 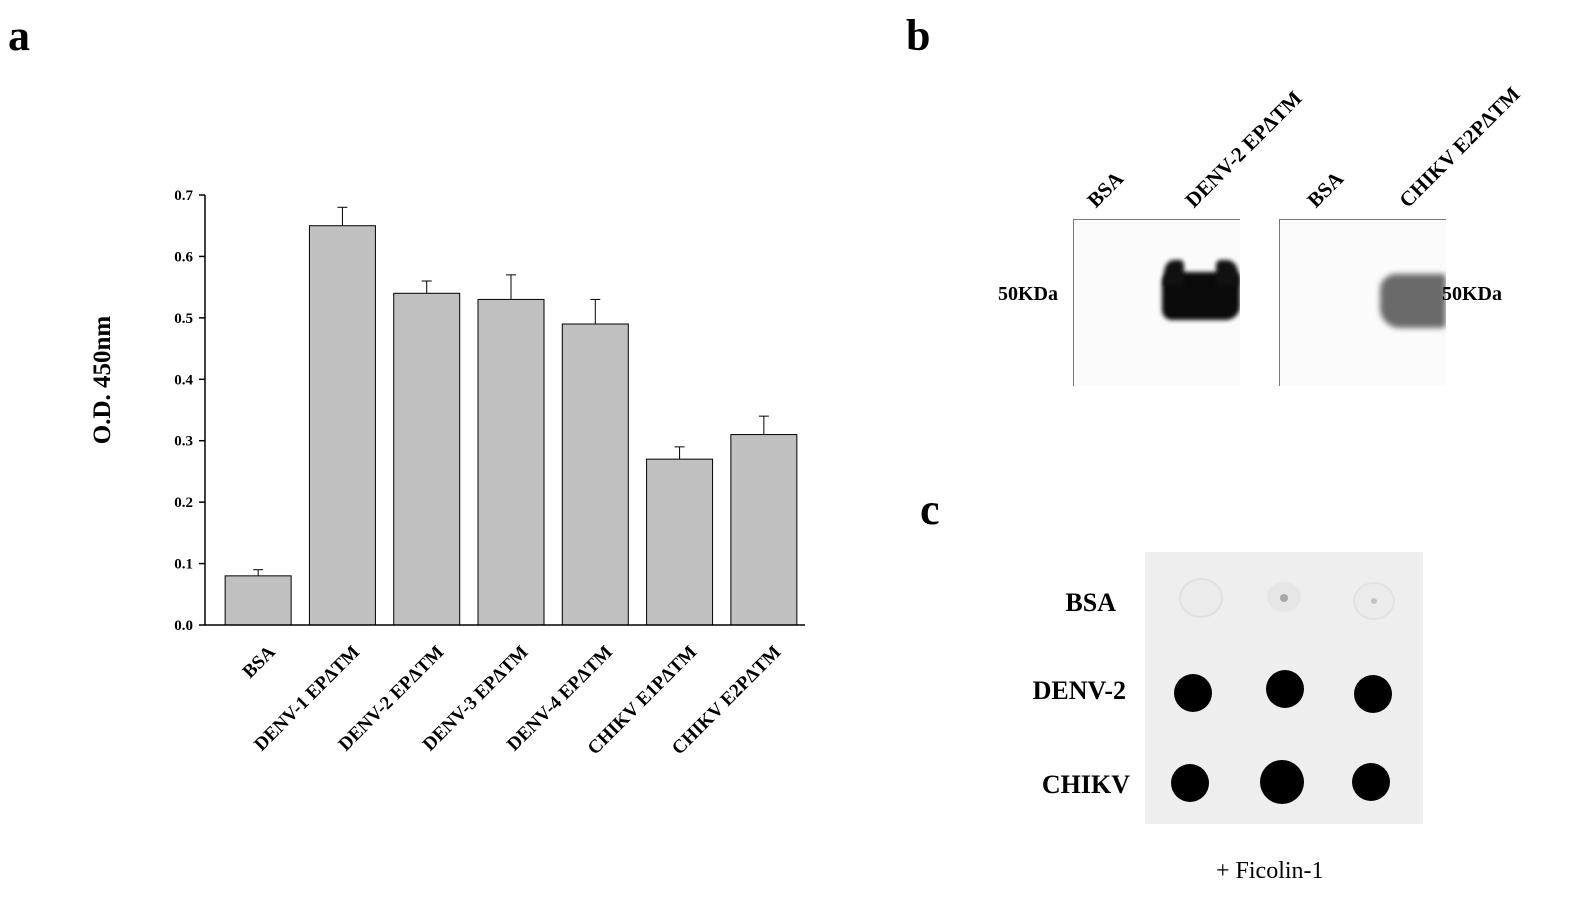 What do you see at coordinates (1085, 784) in the screenshot?
I see `row-label-chikv: CHIKV` at bounding box center [1085, 784].